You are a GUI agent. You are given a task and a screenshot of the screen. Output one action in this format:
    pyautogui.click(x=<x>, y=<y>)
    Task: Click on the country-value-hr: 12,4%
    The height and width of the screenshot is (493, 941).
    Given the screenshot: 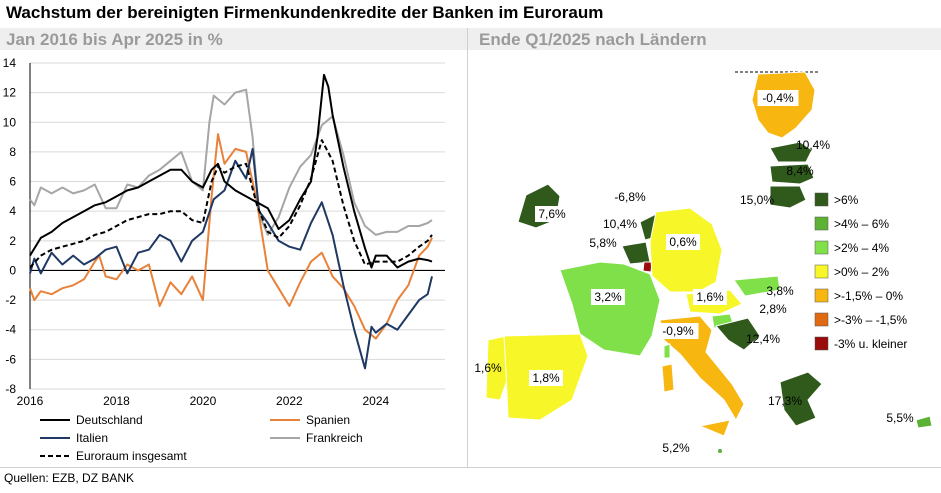 What is the action you would take?
    pyautogui.click(x=763, y=339)
    